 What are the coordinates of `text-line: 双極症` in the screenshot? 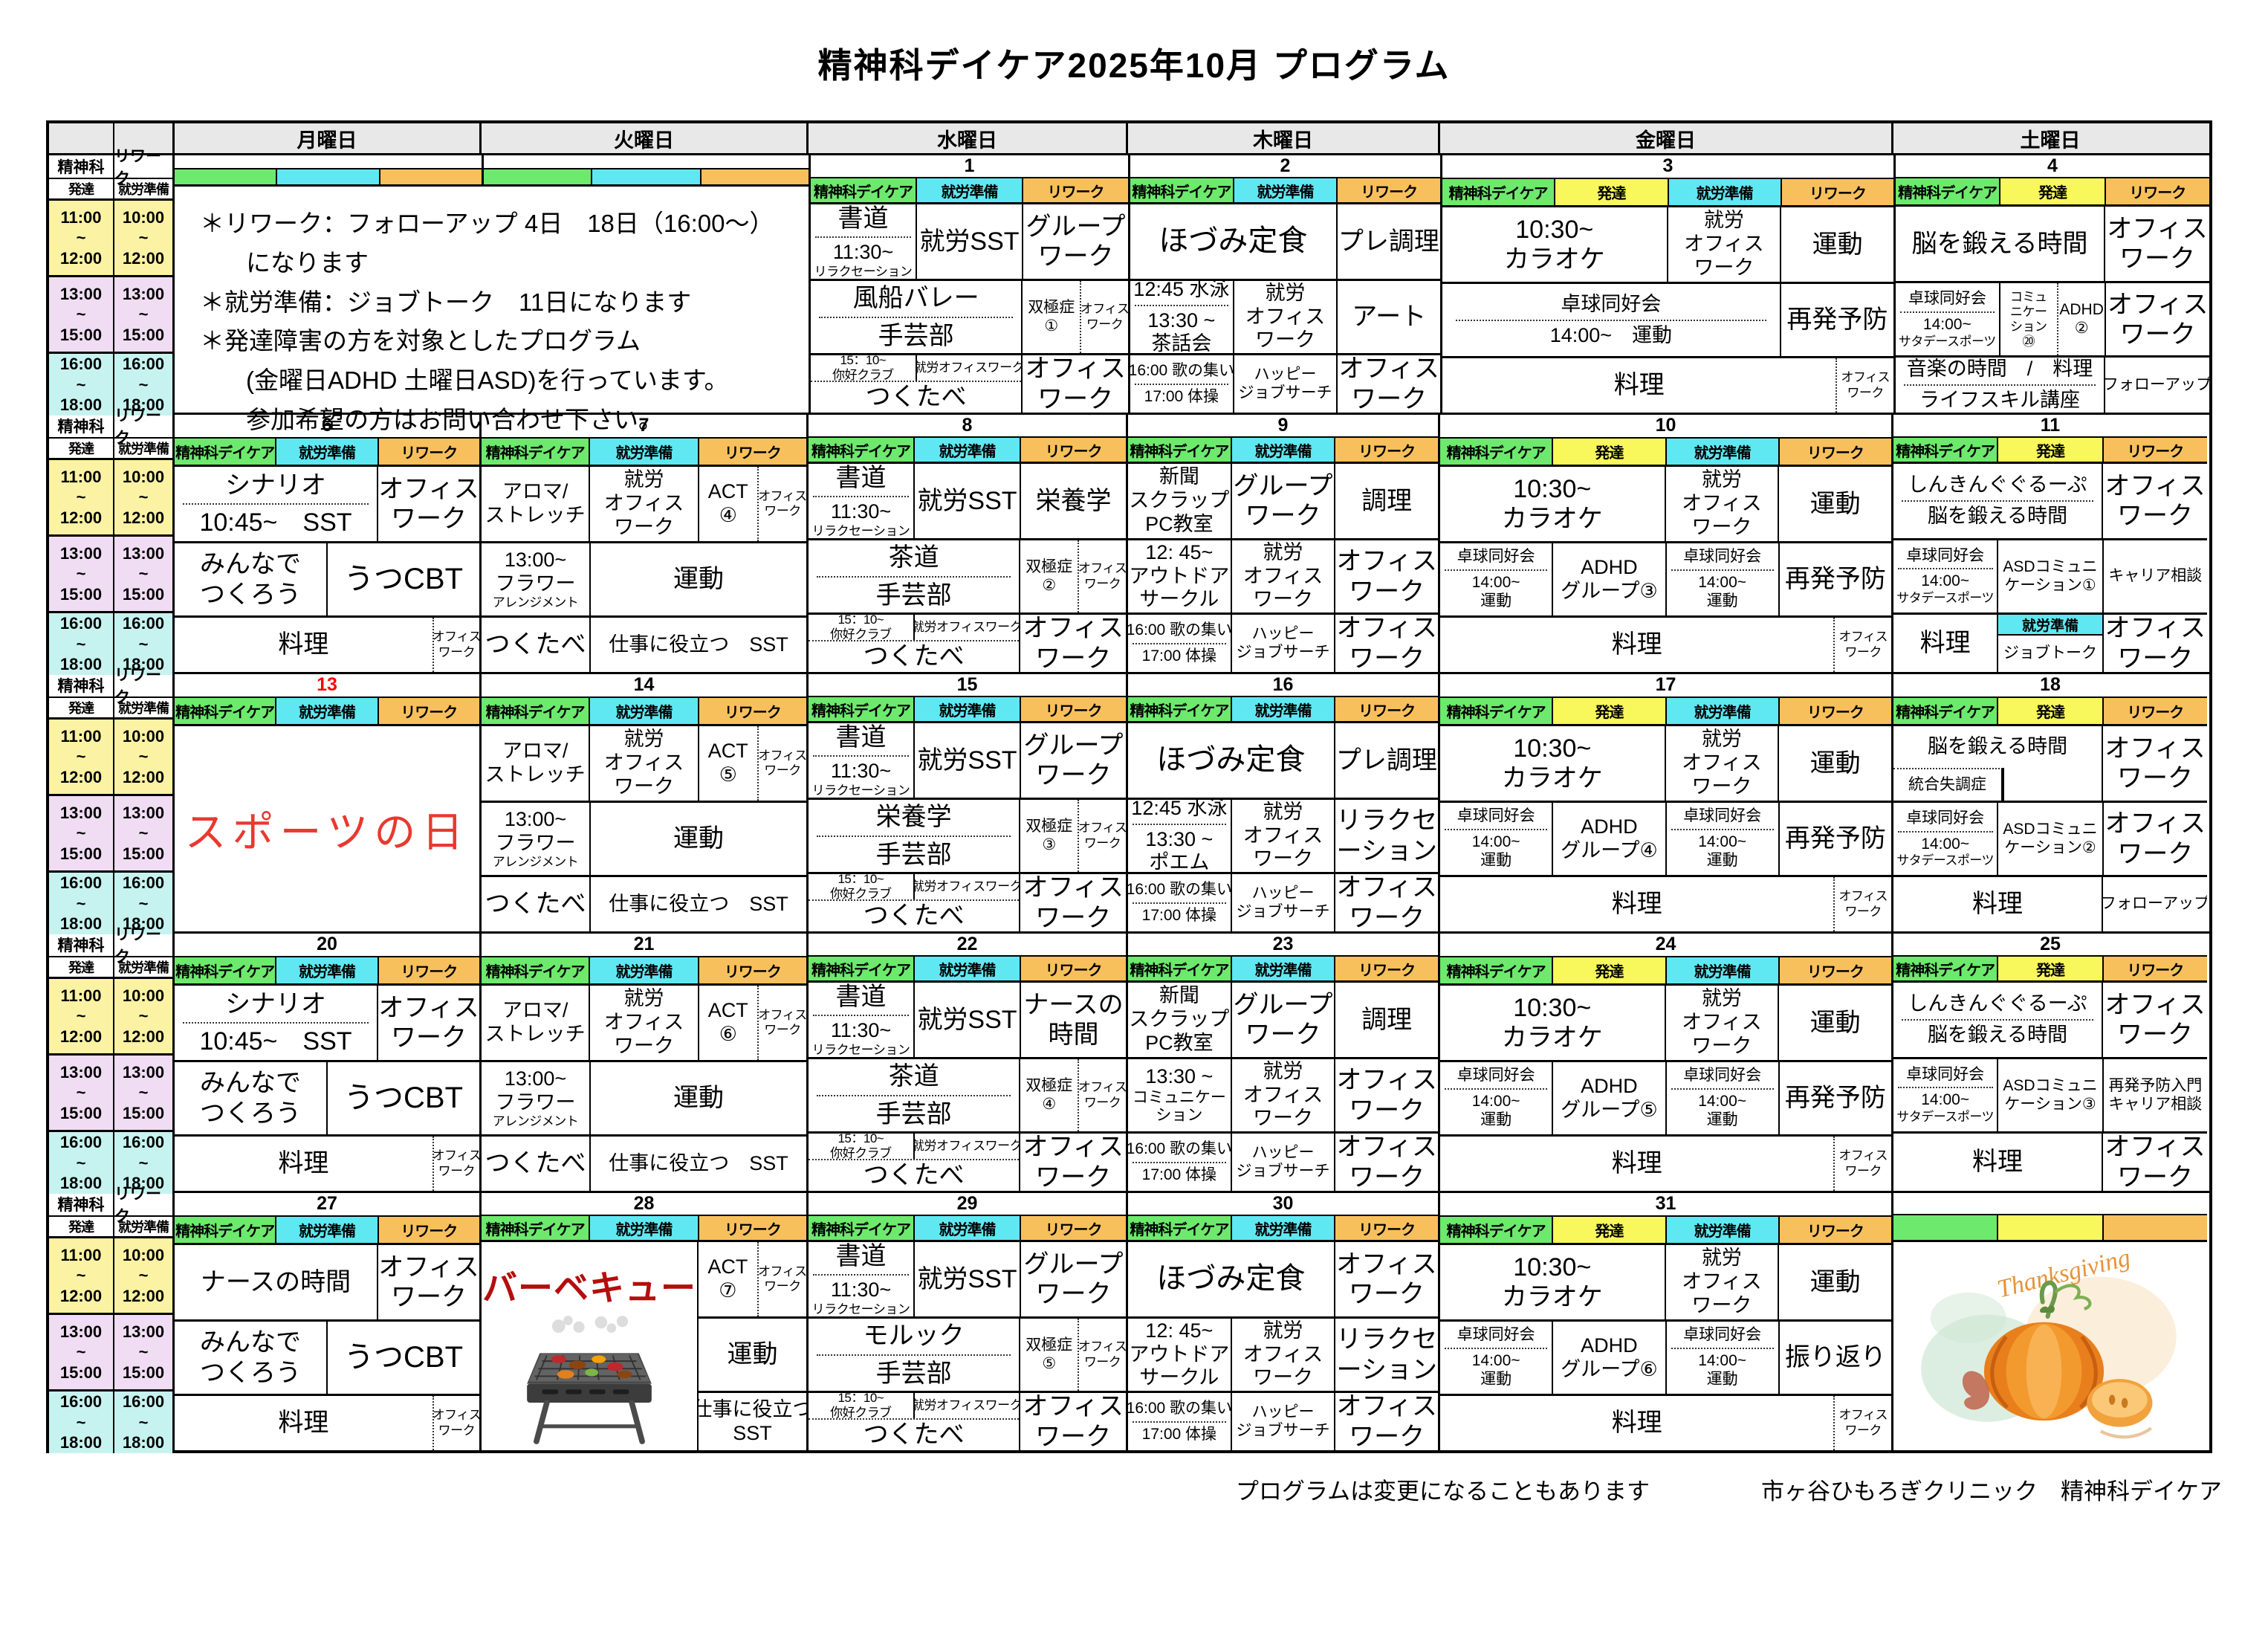 It's located at (1051, 307).